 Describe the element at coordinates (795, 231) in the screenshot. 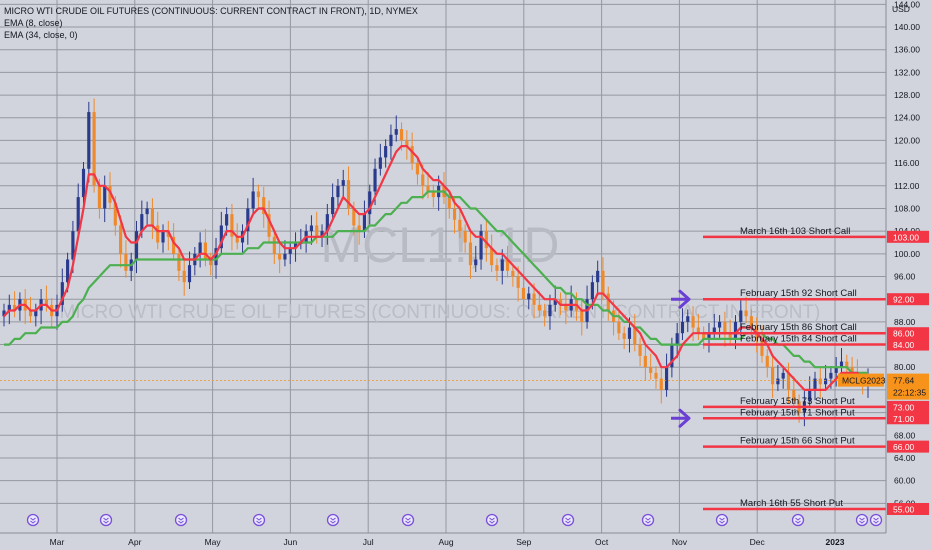

I see `level-label: March 16th 103 Short Call` at that location.